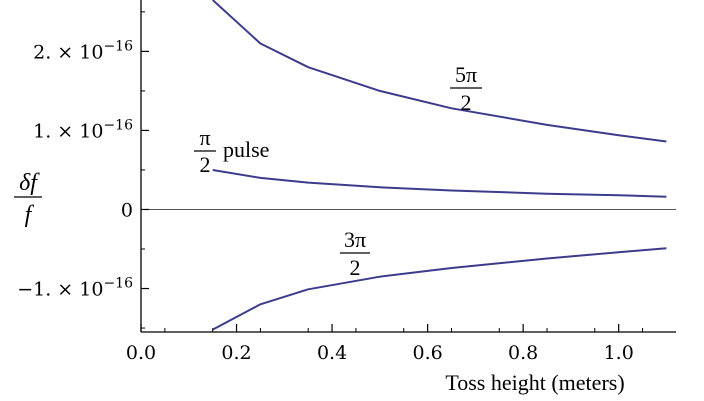 This screenshot has width=704, height=401. Describe the element at coordinates (83, 170) in the screenshot. I see `y-axis: 2. × 10−16 1. × 10−16 0 −1. × 10−16` at that location.